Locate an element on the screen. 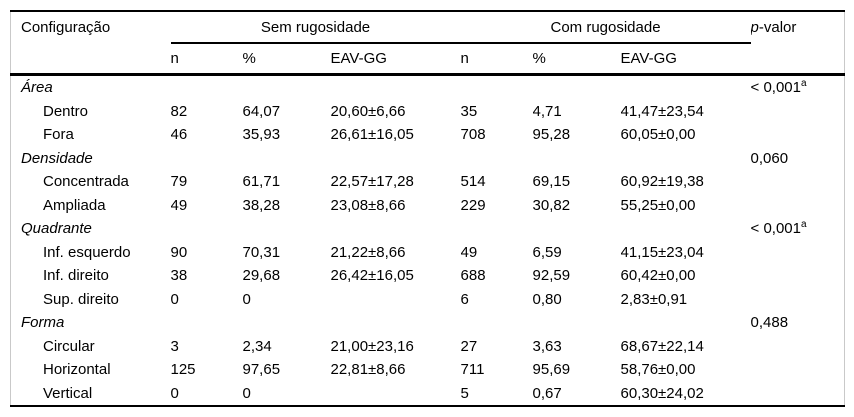 Image resolution: width=854 pixels, height=417 pixels. cell-pct-com: 69,15 is located at coordinates (551, 182).